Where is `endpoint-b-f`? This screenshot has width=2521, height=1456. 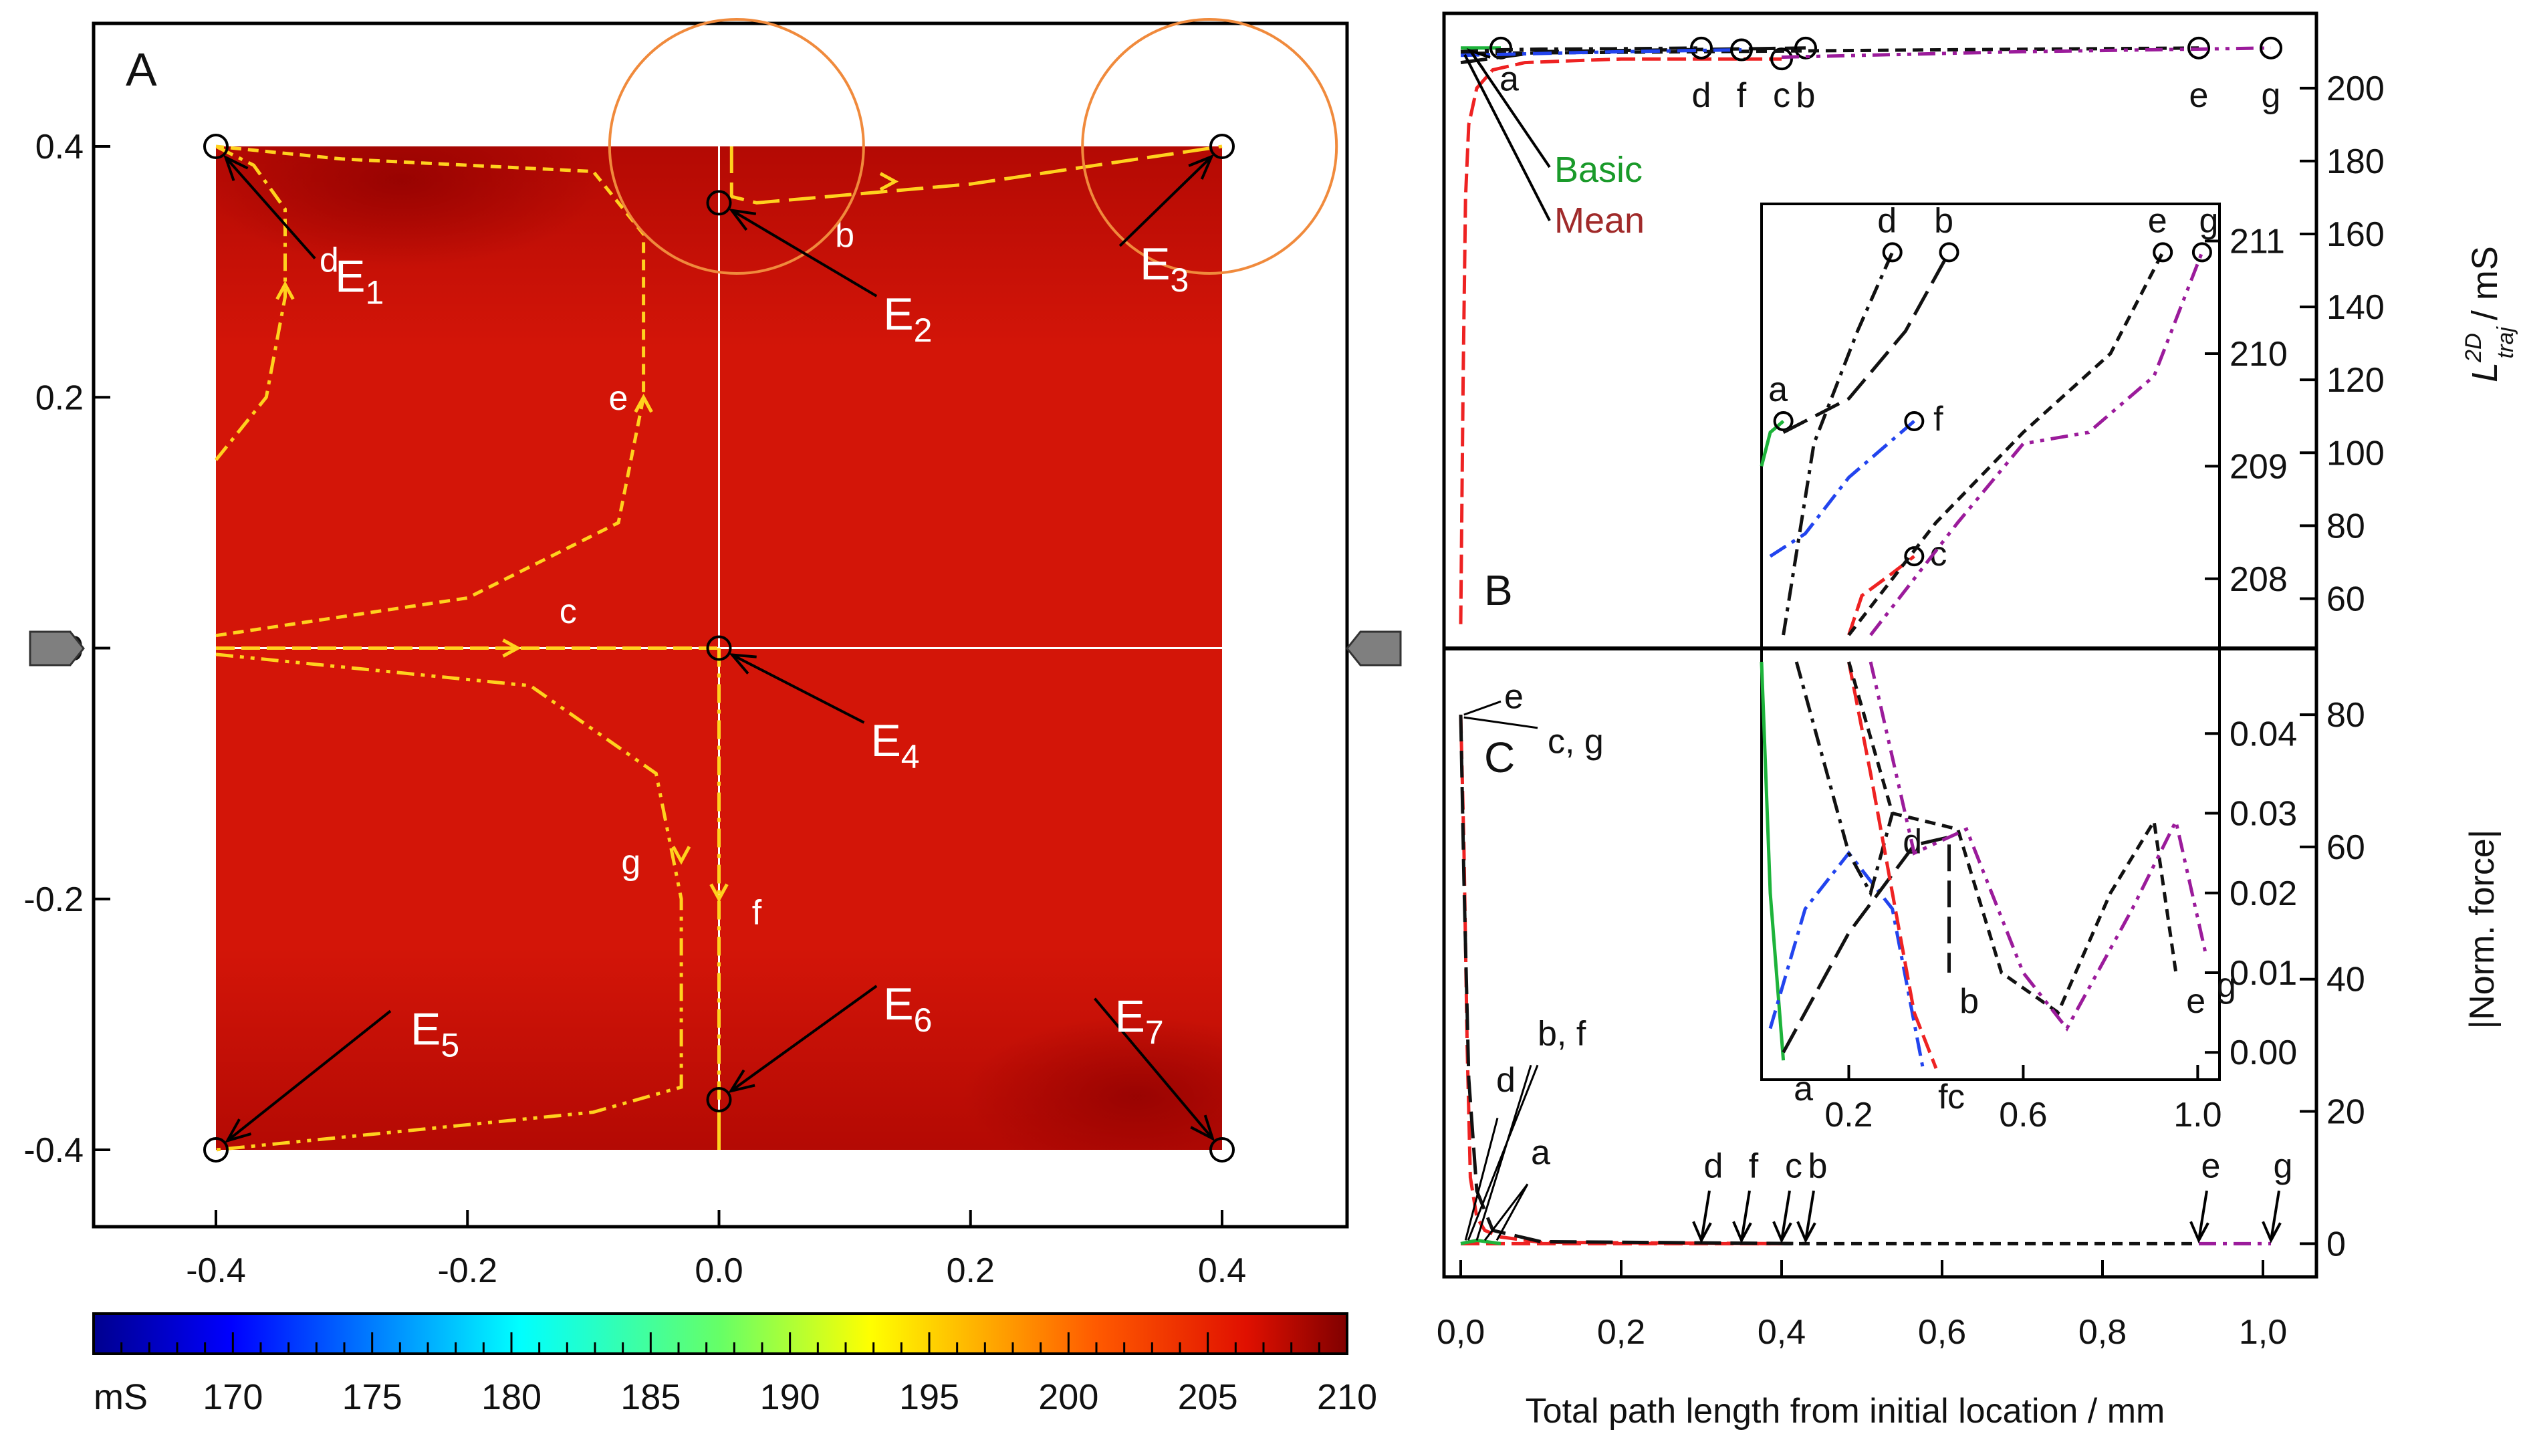
endpoint-b-f is located at coordinates (1742, 50).